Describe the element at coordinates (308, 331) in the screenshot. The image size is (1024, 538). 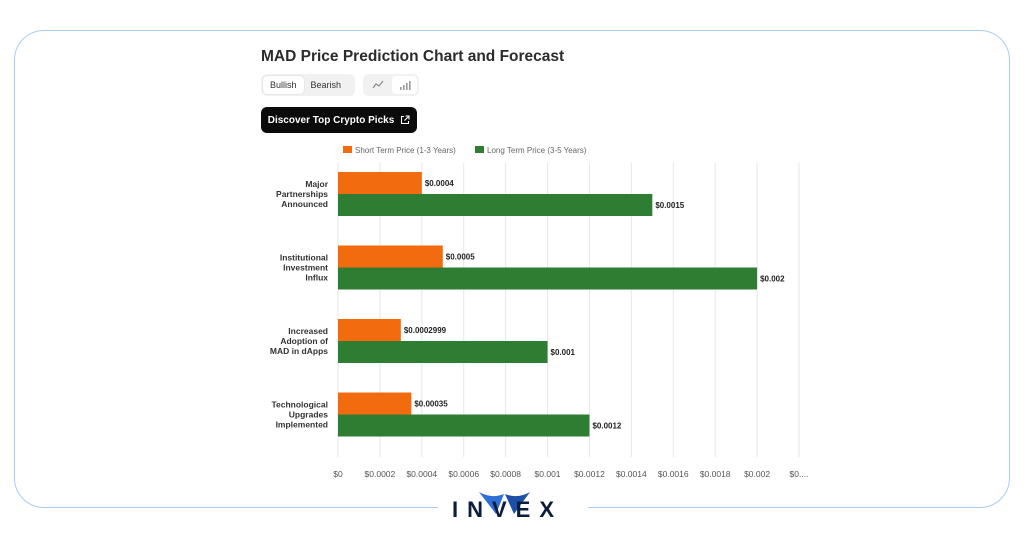
I see `category-label: Increased` at that location.